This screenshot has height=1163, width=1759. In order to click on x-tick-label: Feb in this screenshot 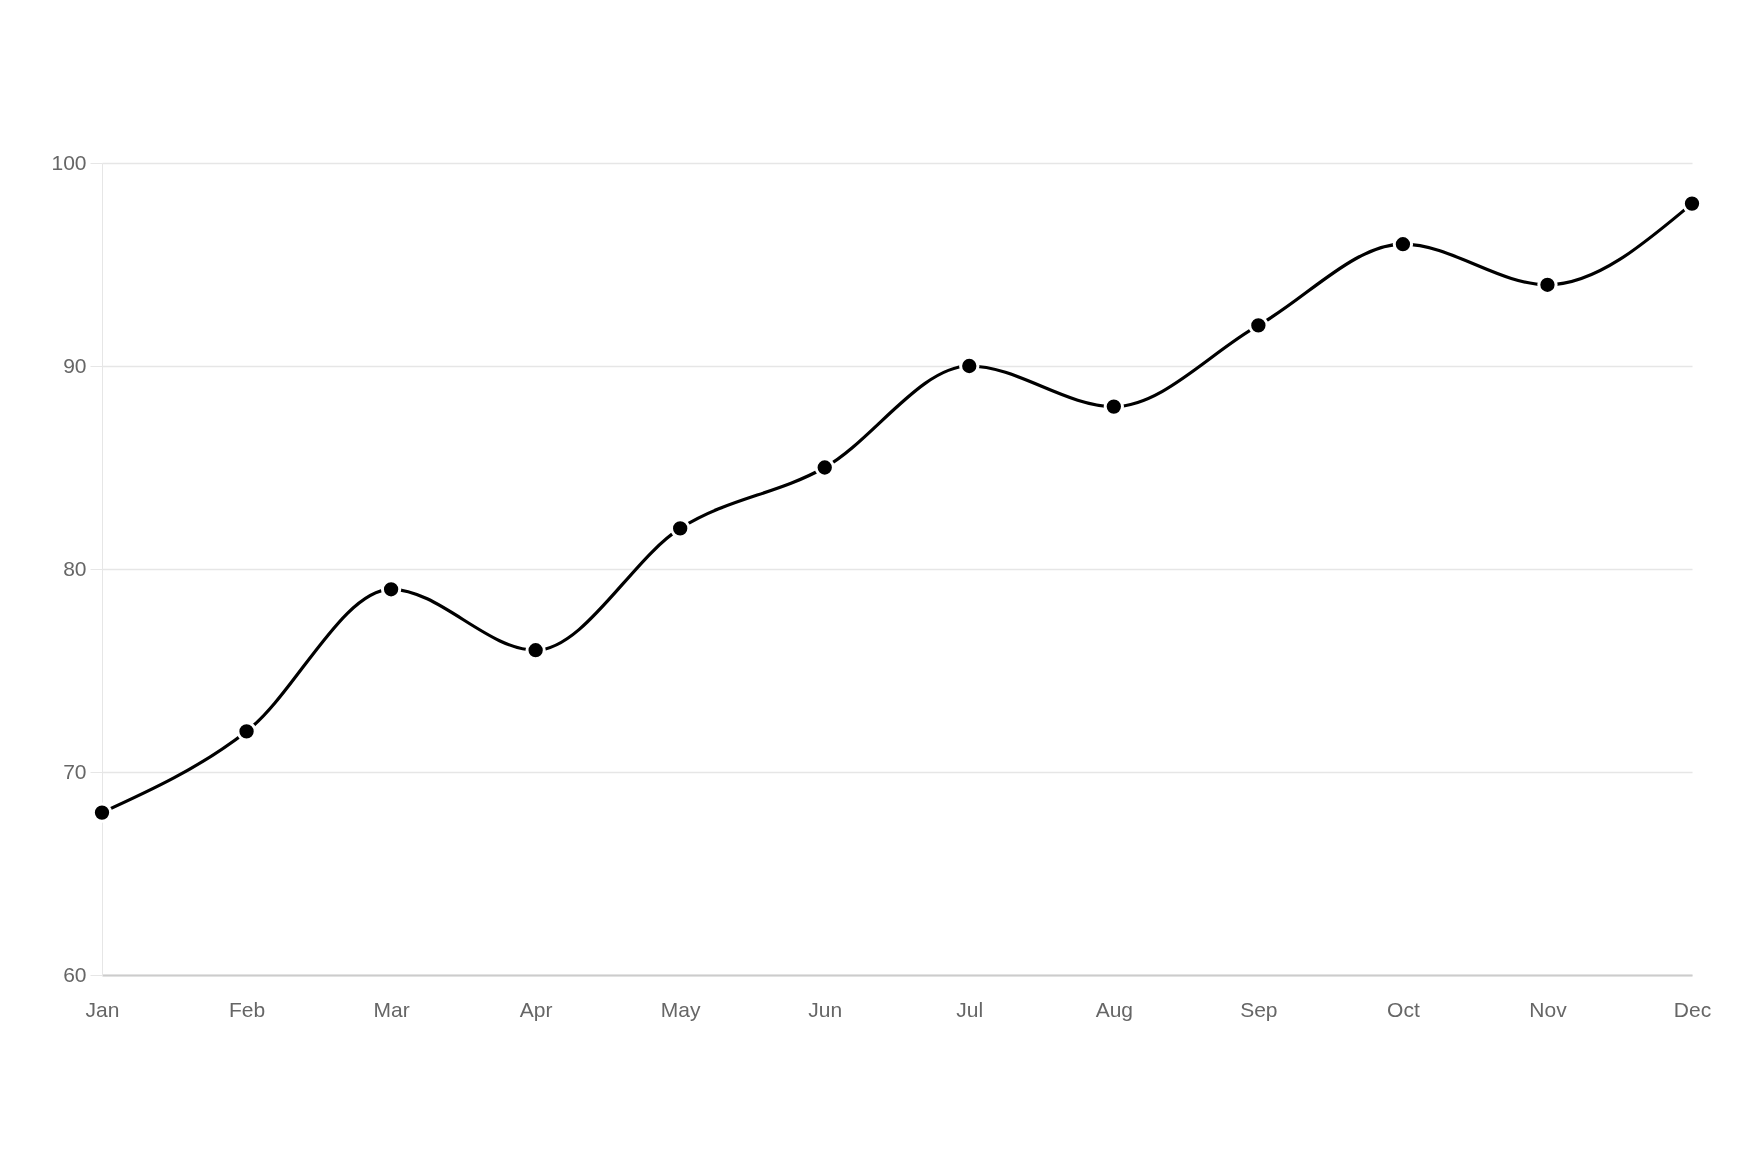, I will do `click(247, 1009)`.